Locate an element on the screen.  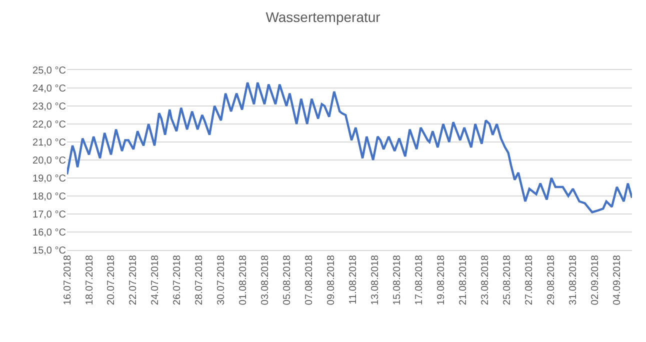
x-tick-label: 31.08.2018 is located at coordinates (574, 280).